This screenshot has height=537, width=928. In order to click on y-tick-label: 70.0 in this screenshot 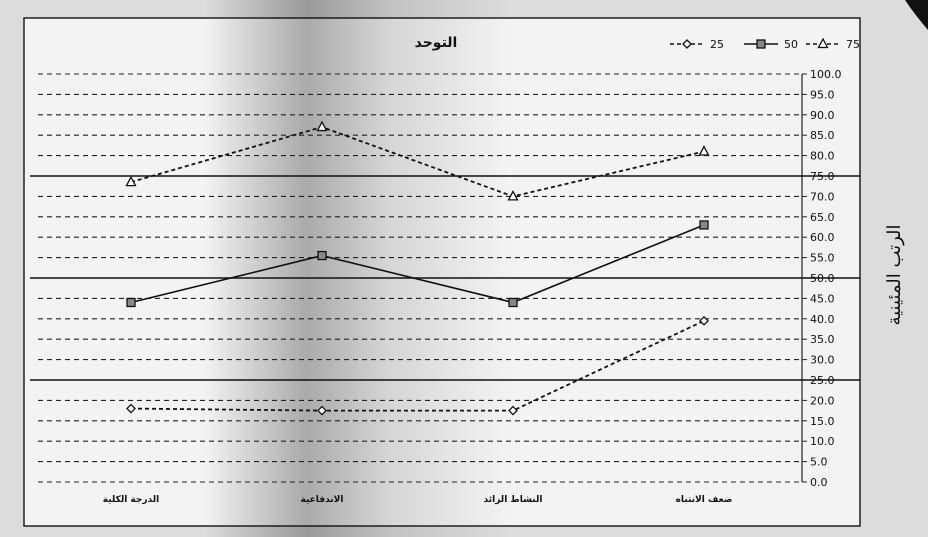, I will do `click(822, 196)`.